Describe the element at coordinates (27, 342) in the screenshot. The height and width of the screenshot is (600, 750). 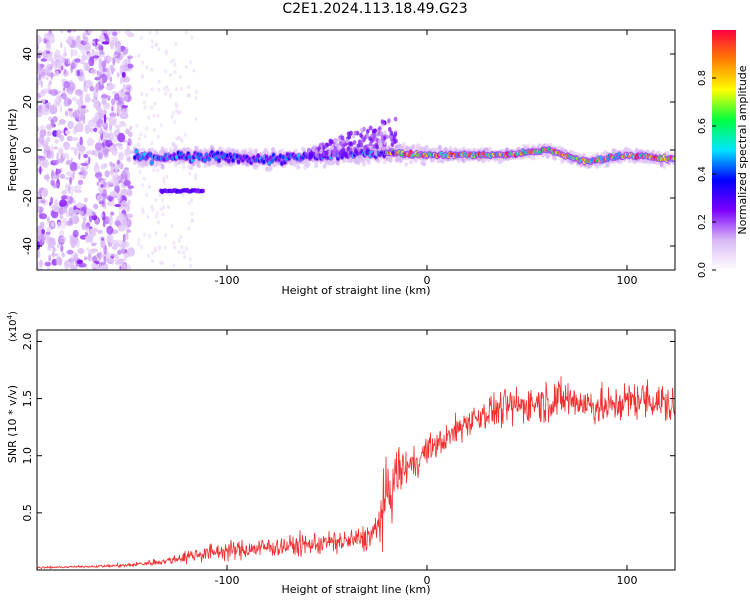
I see `snr-y-tick-label: 2.0` at that location.